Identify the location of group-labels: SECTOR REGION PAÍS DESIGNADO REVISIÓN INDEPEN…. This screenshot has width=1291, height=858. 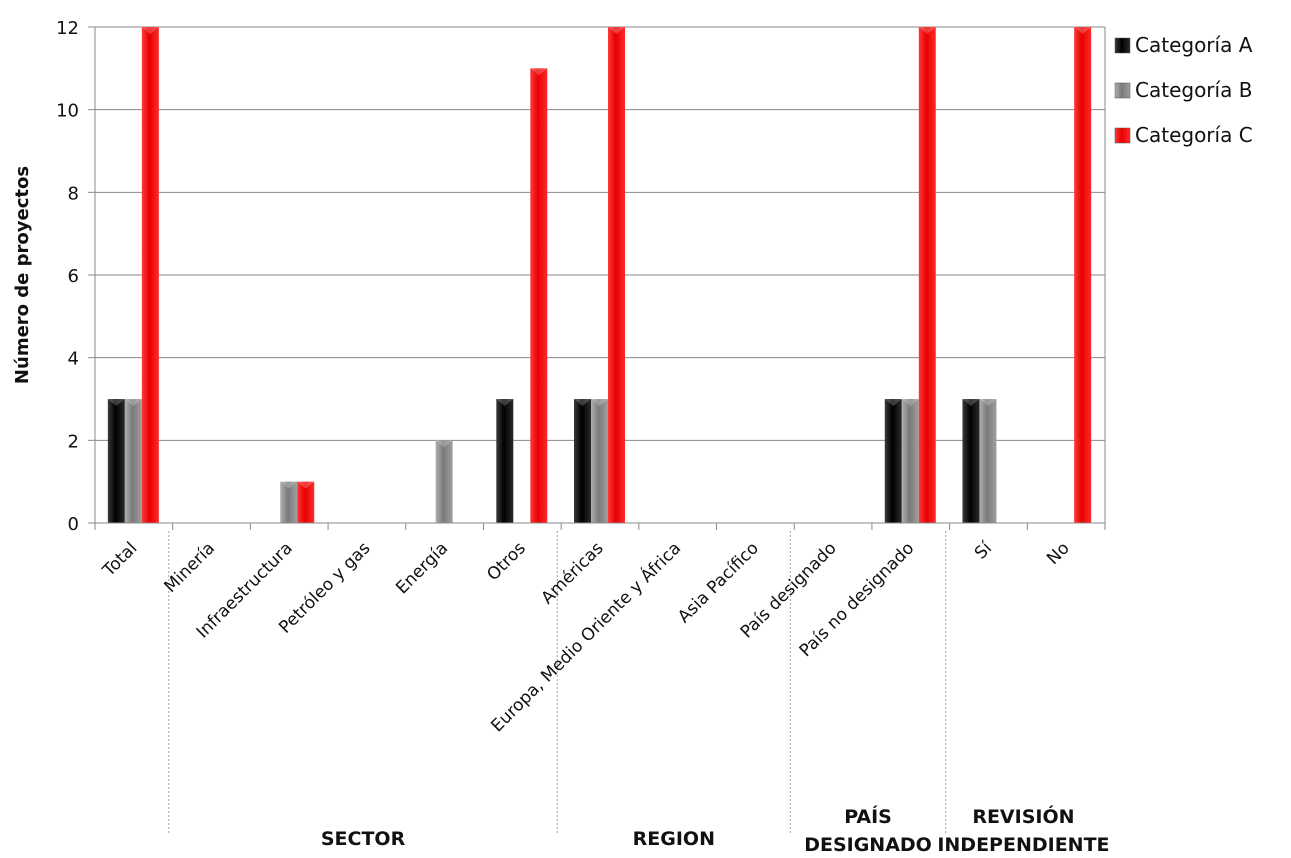
(715, 830).